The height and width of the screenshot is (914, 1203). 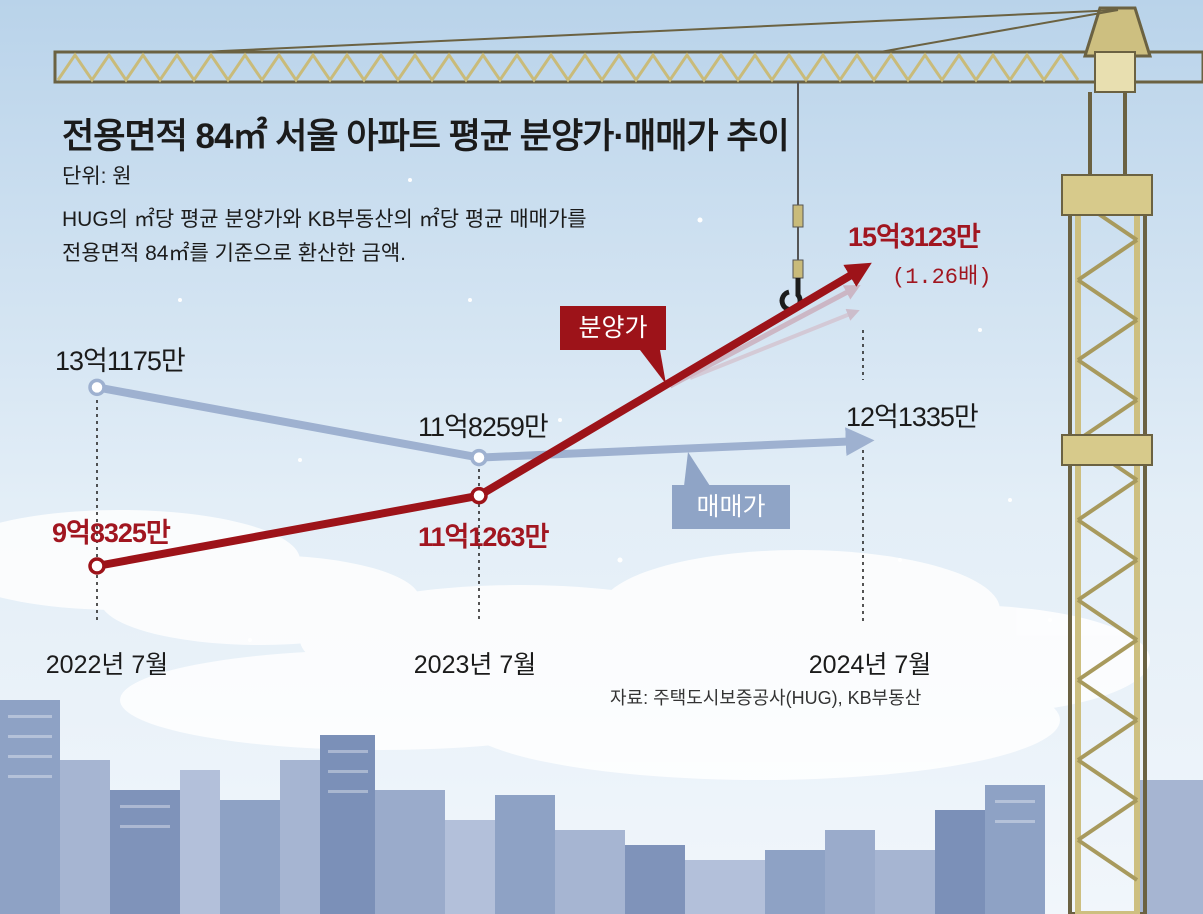 What do you see at coordinates (870, 665) in the screenshot?
I see `x-tick-2024: 2024년 7월` at bounding box center [870, 665].